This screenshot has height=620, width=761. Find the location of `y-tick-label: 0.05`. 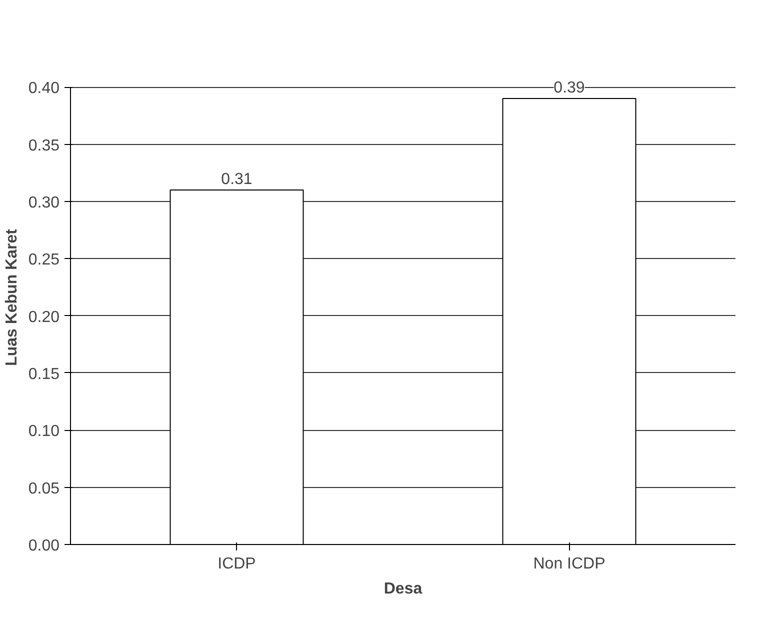

y-tick-label: 0.05 is located at coordinates (44, 489).